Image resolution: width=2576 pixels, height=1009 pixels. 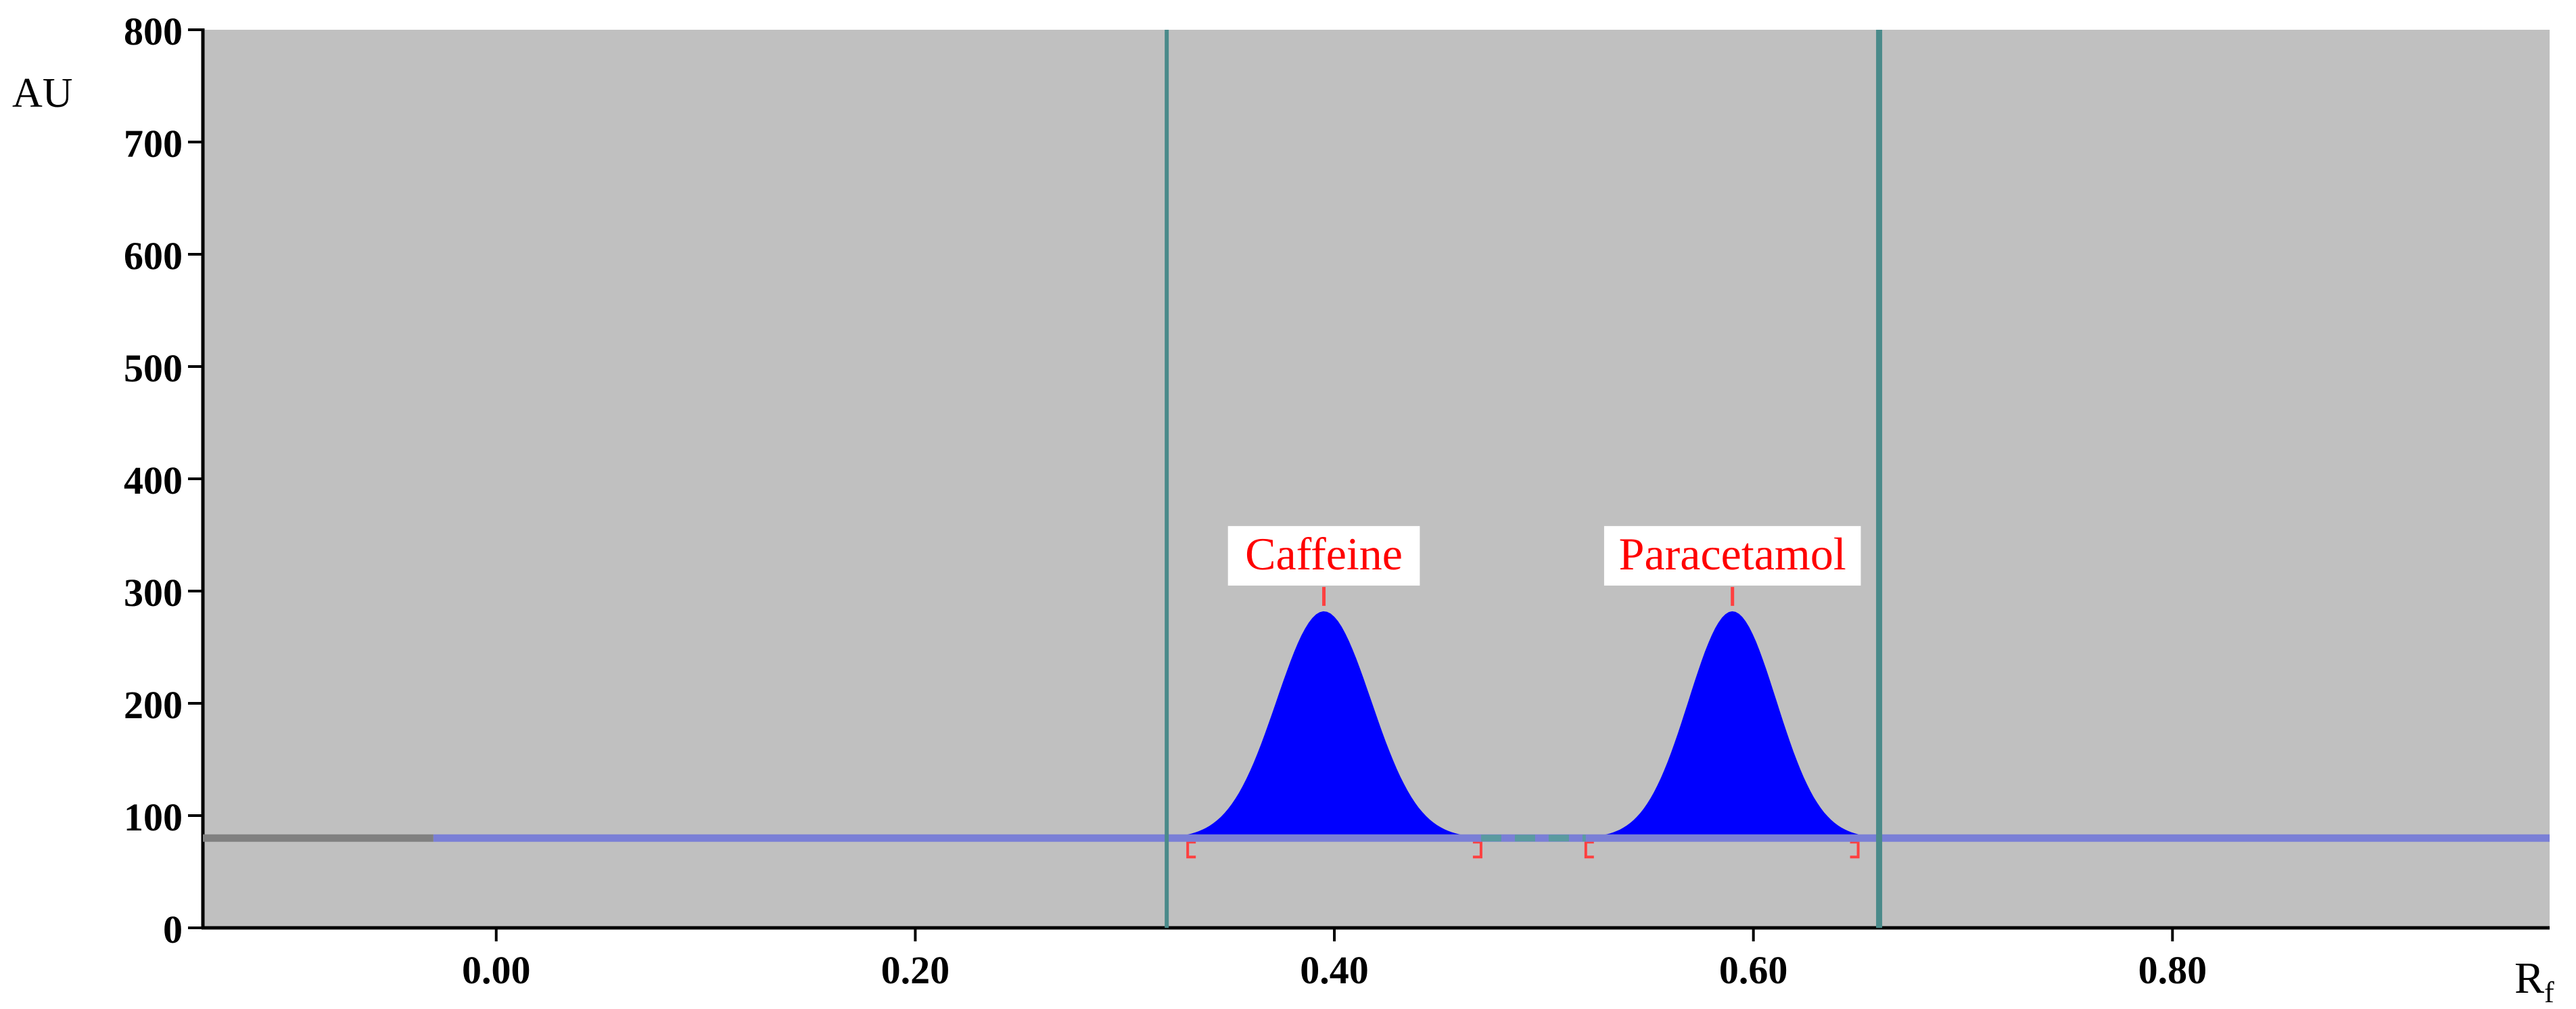 I want to click on x-tick-label: 0.40, so click(x=1334, y=970).